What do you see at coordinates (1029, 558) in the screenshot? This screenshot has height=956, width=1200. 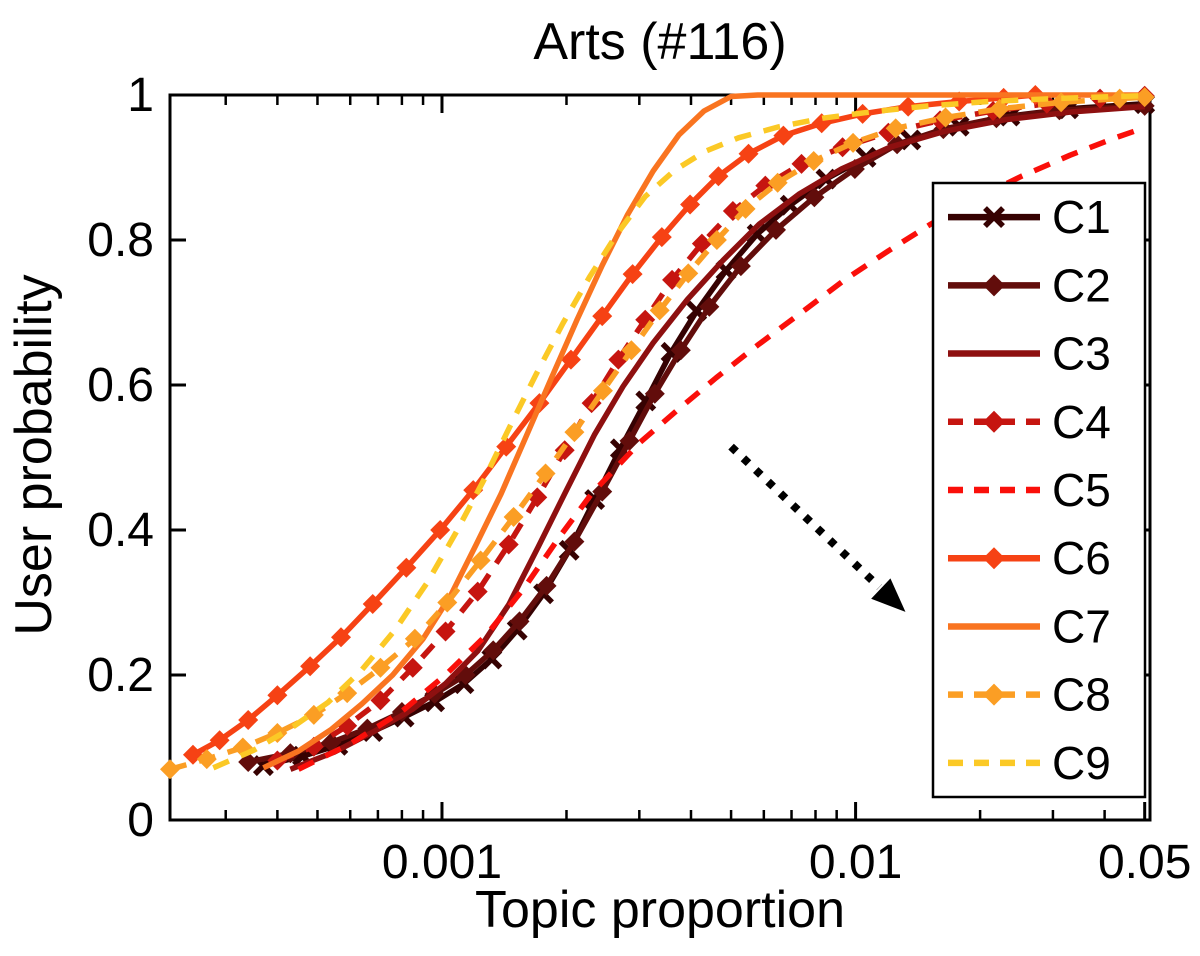 I see `legend-item-C6: C6` at bounding box center [1029, 558].